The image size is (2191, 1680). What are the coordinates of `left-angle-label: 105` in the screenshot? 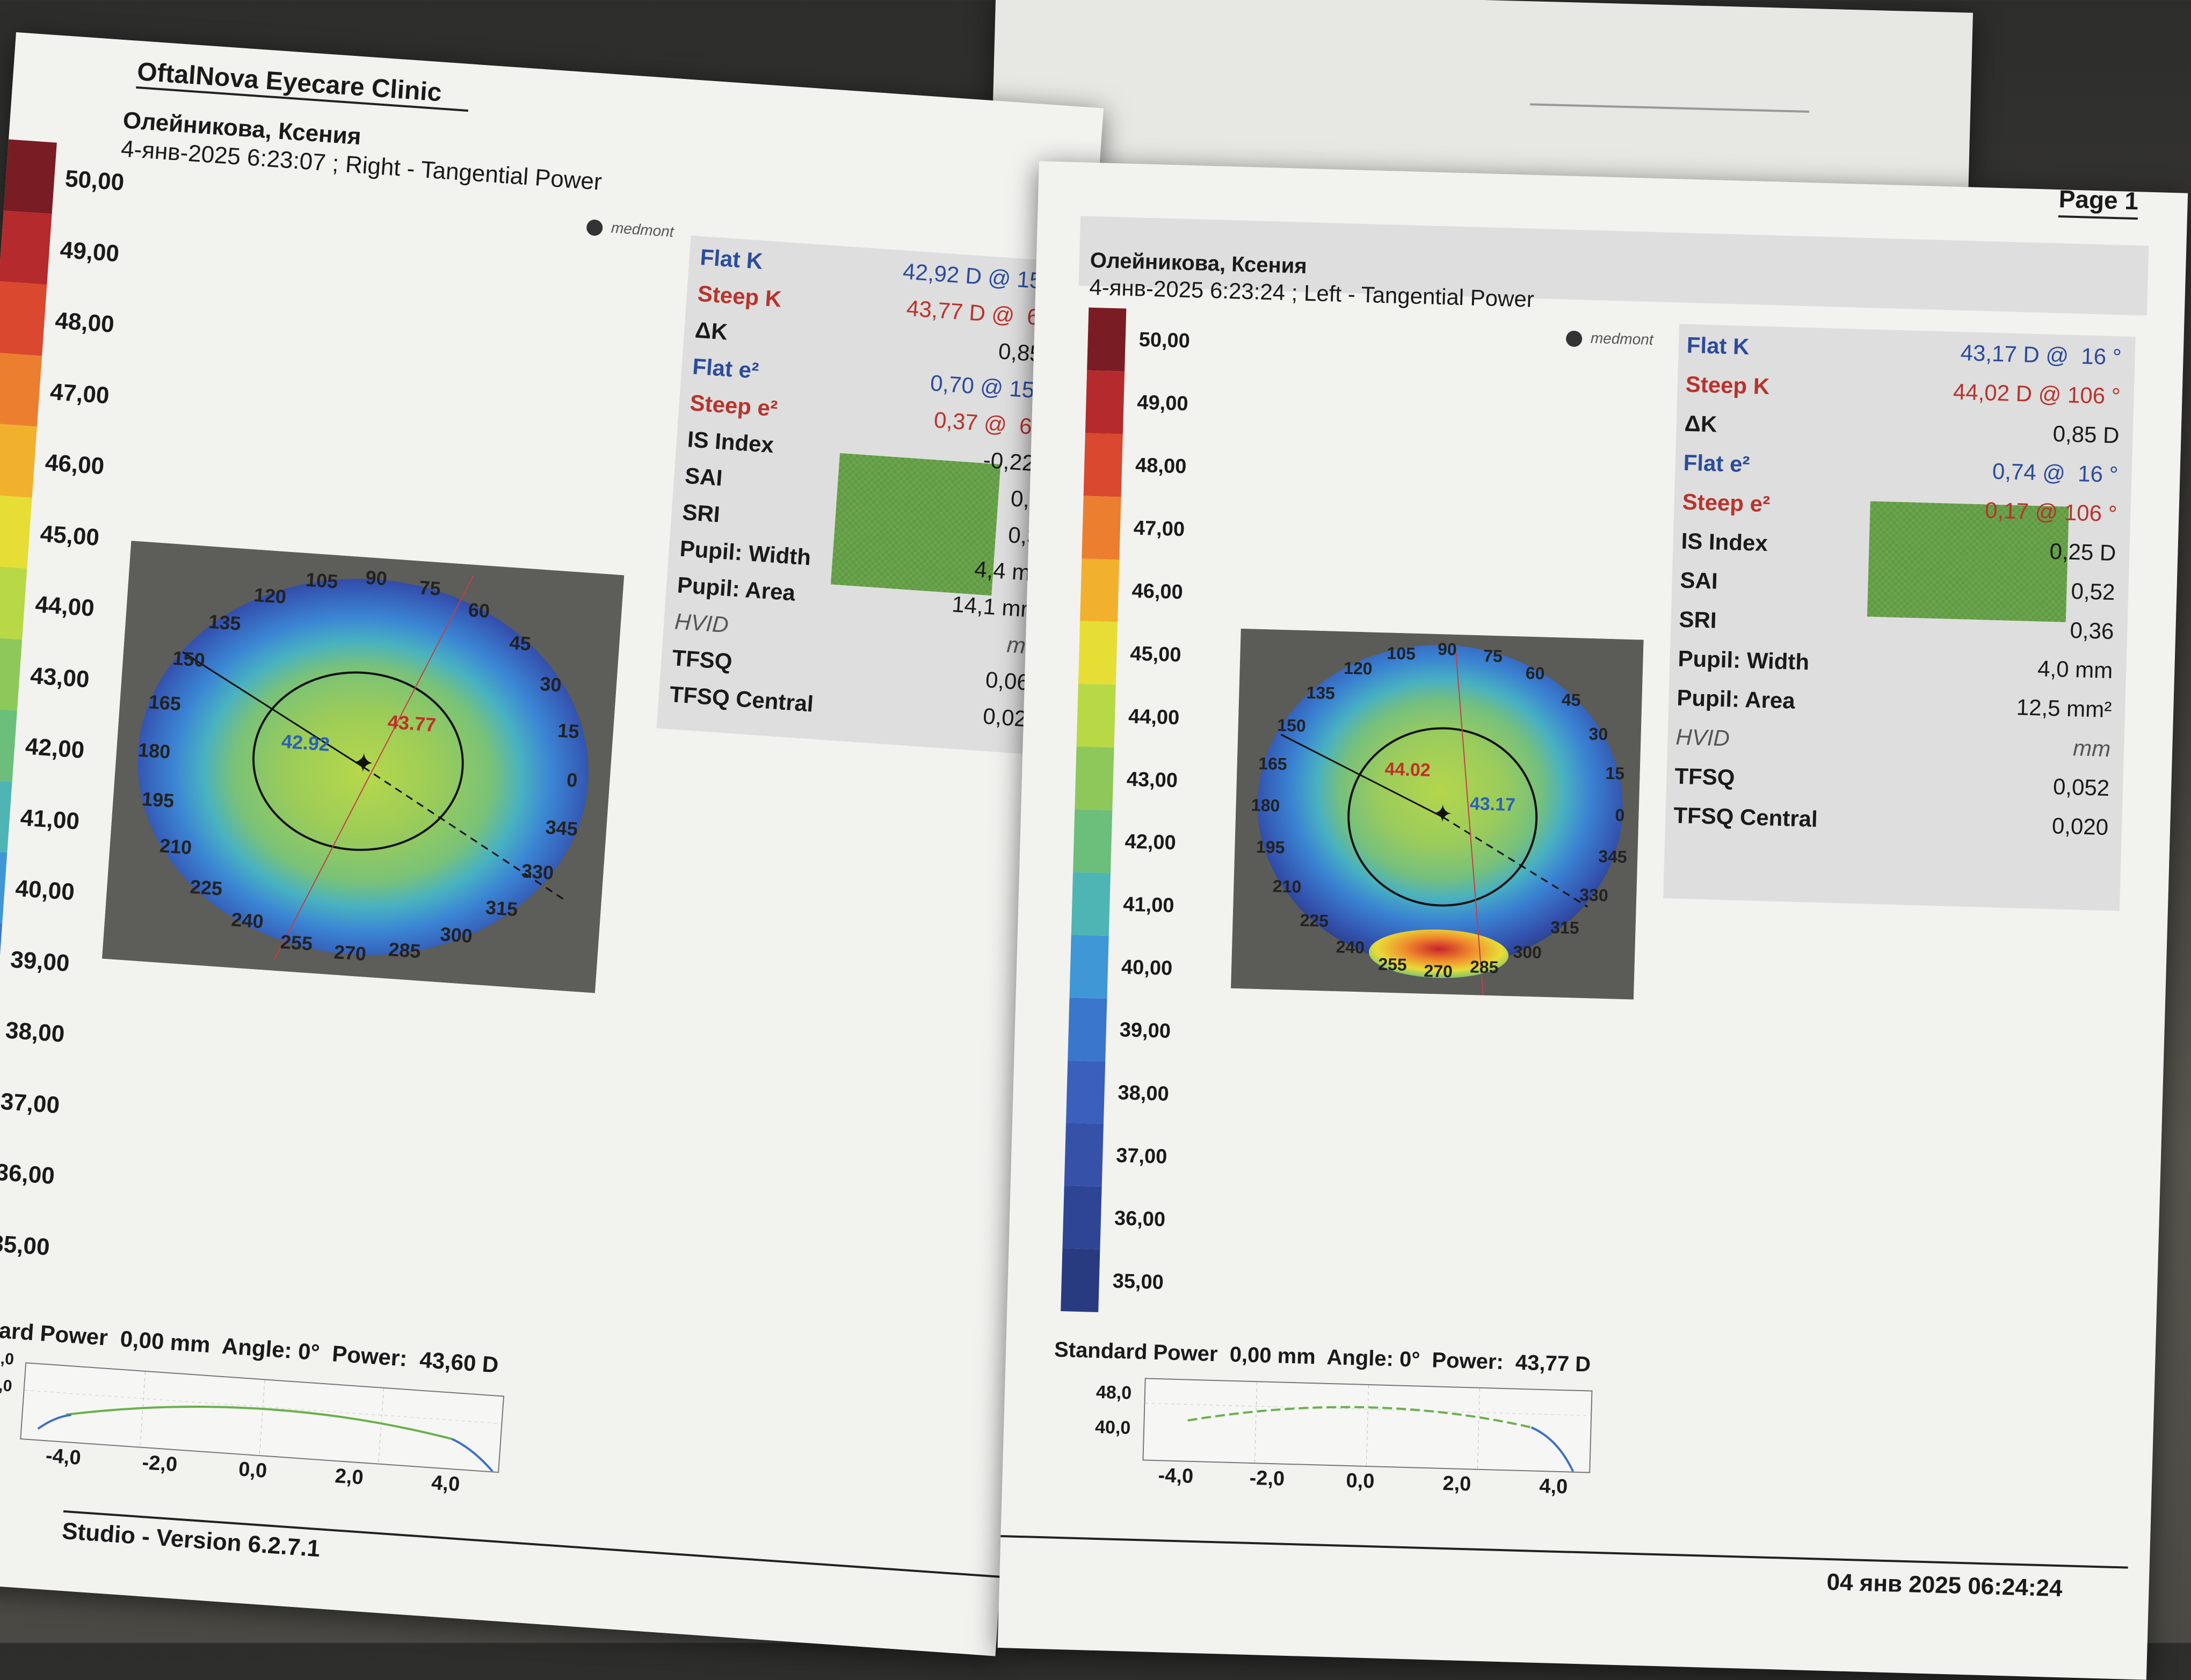 It's located at (1401, 653).